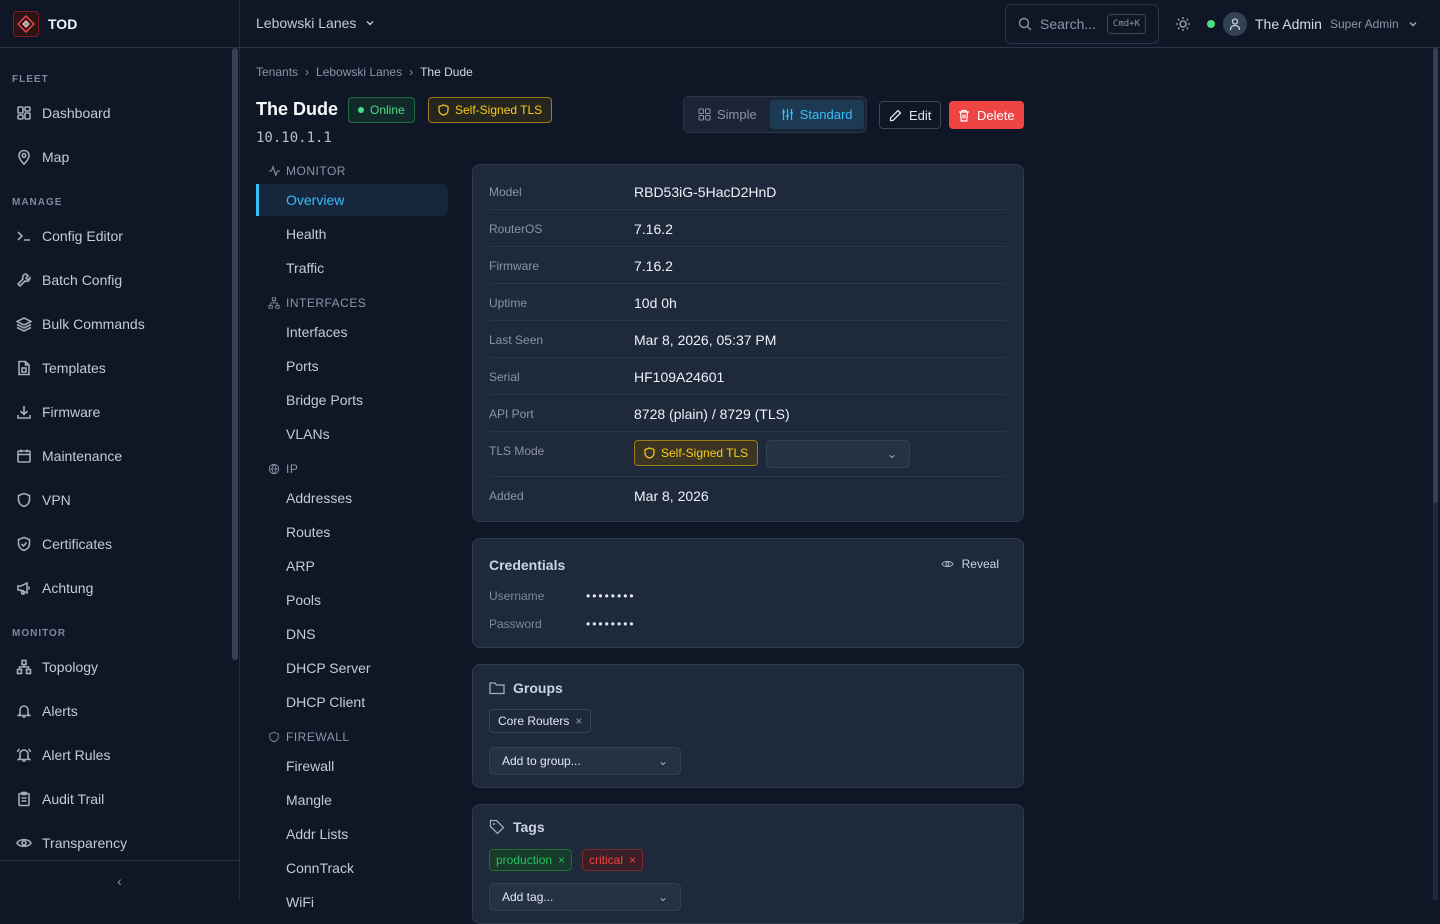  Describe the element at coordinates (24, 368) in the screenshot. I see `file-icon` at that location.